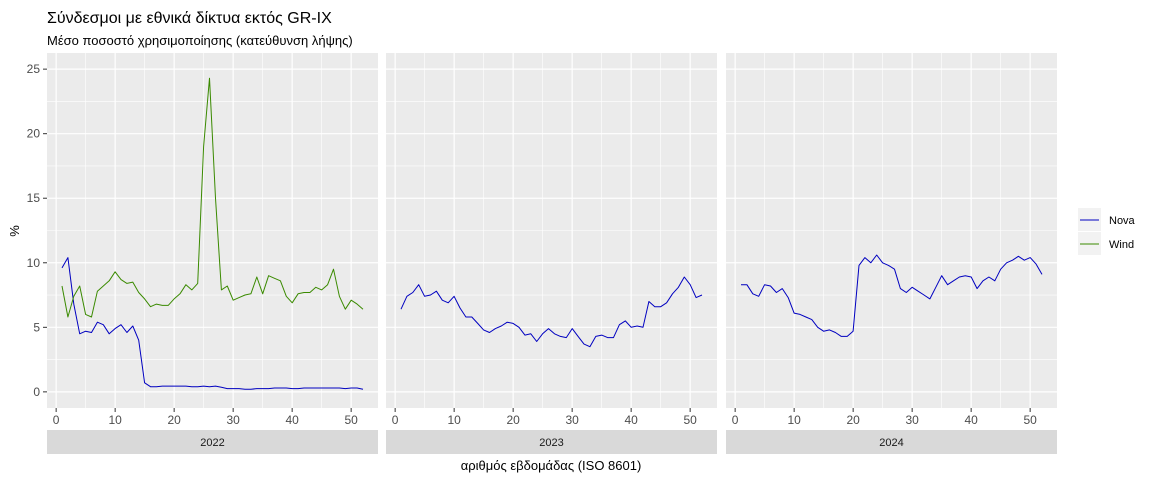 This screenshot has height=485, width=1152. Describe the element at coordinates (1107, 231) in the screenshot. I see `legend: Nova Wind` at that location.